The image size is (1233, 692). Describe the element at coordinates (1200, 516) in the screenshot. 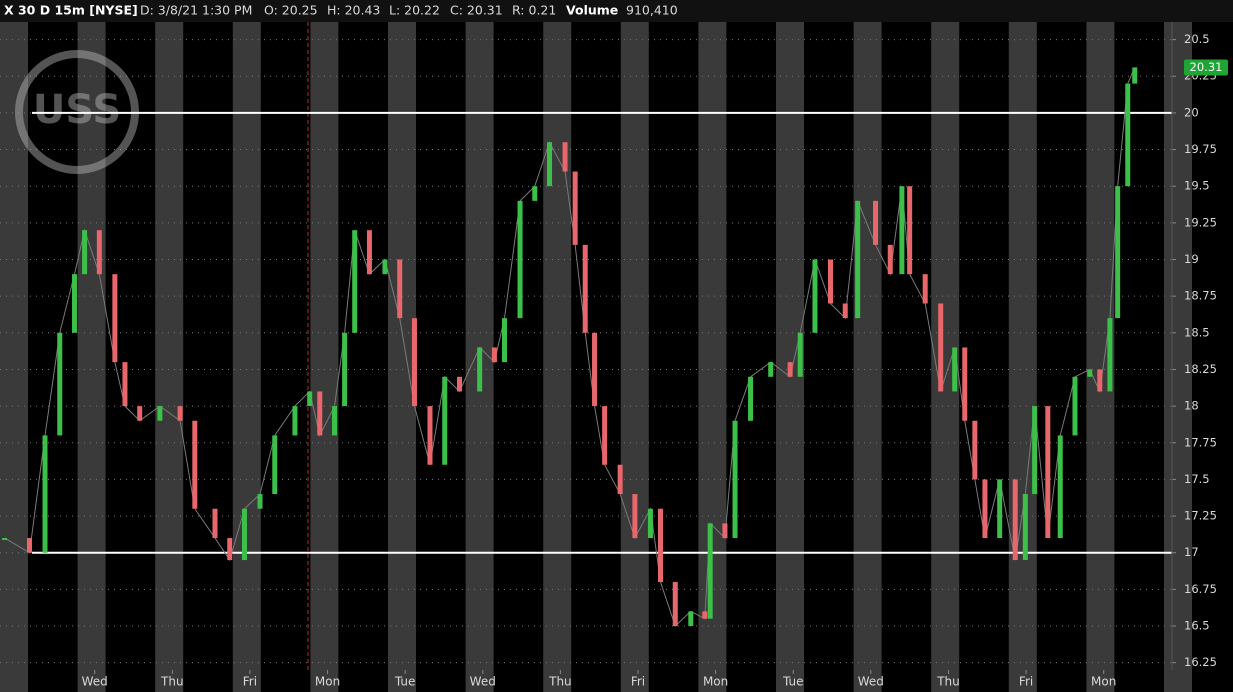

I see `y-tick-label: 17.25` at that location.